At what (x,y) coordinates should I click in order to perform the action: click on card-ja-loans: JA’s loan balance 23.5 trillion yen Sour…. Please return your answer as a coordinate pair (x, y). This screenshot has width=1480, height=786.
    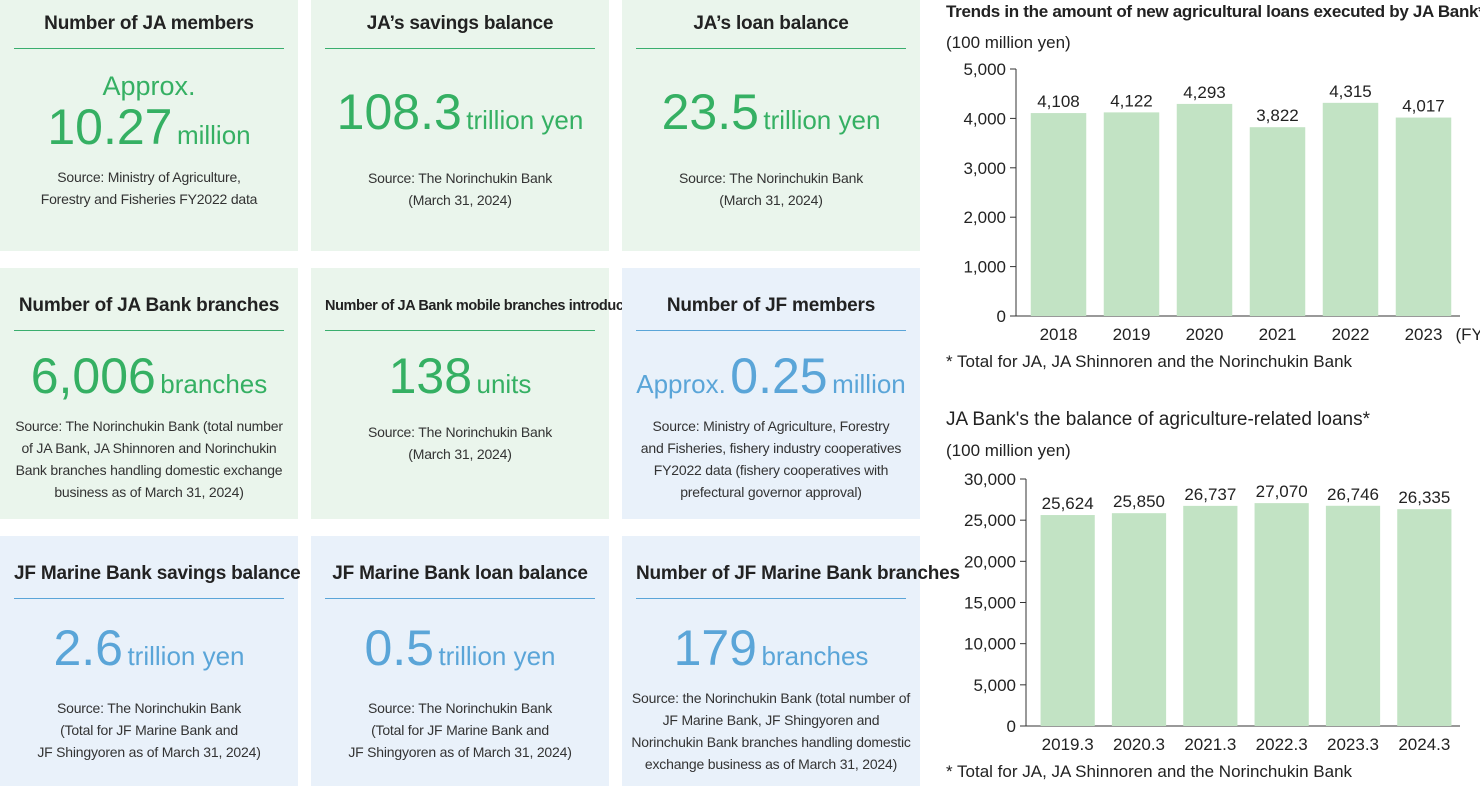
    Looking at the image, I should click on (771, 125).